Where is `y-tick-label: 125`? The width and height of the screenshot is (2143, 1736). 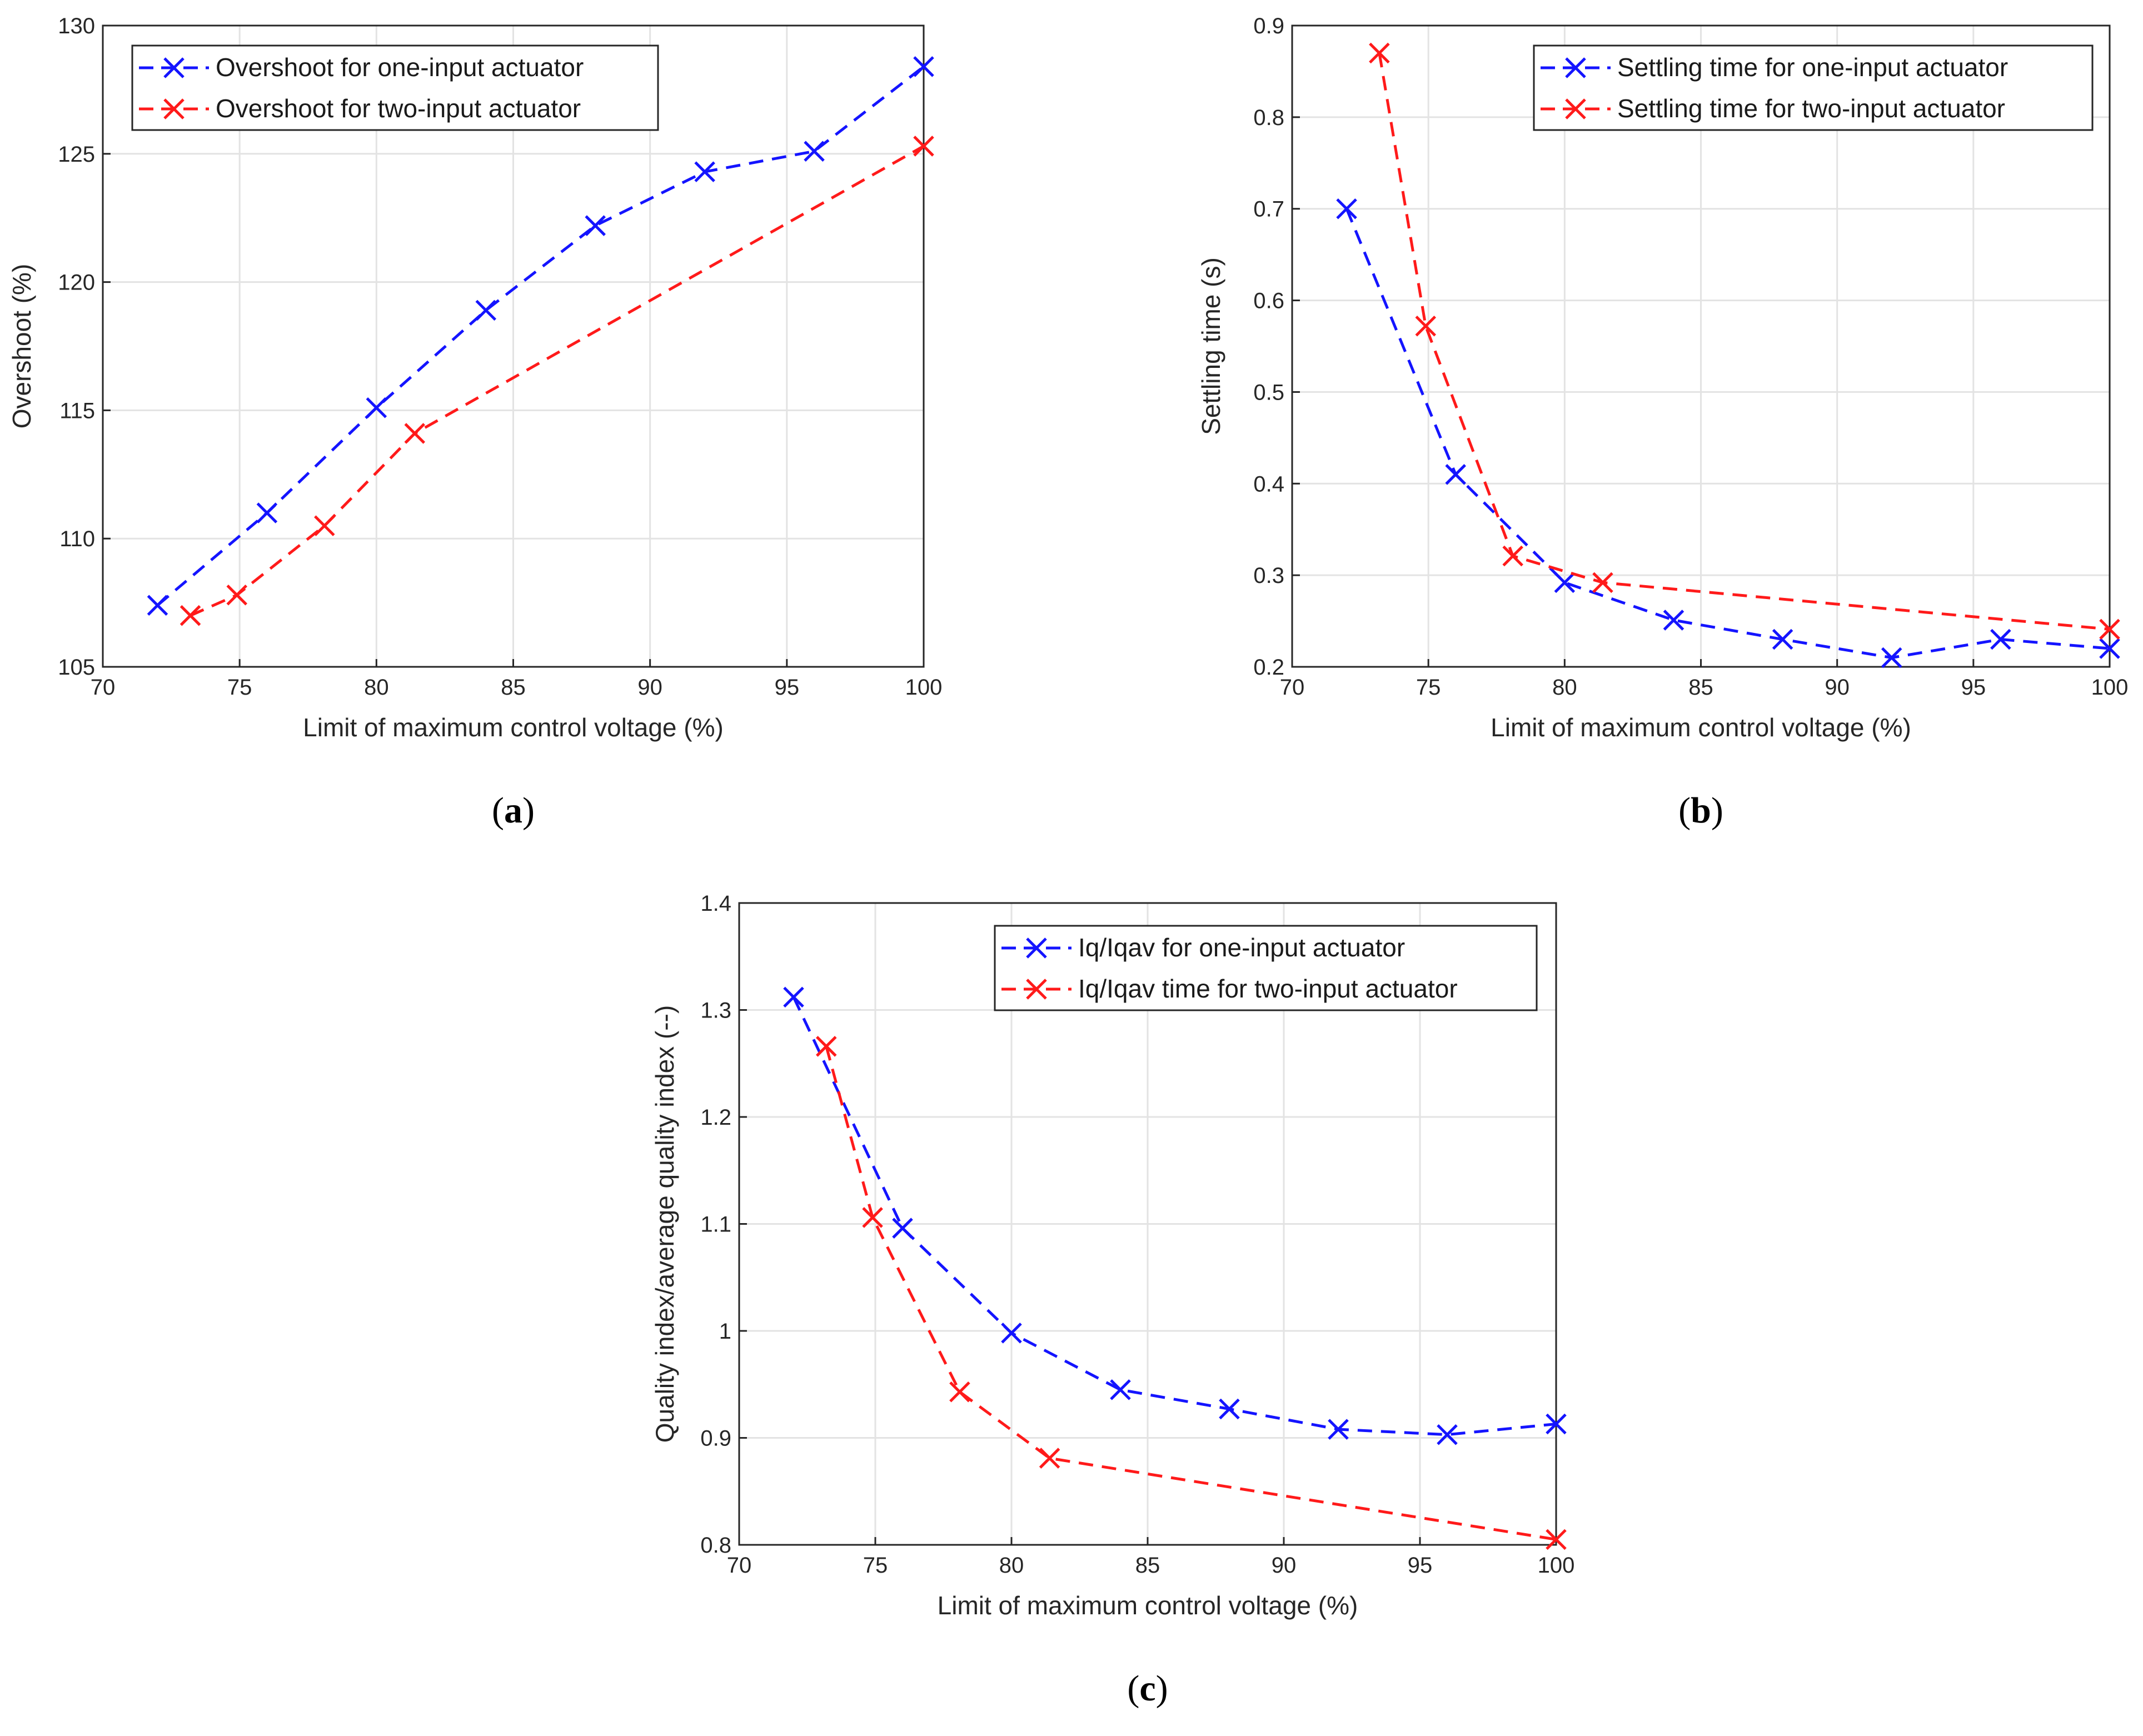
y-tick-label: 125 is located at coordinates (77, 154).